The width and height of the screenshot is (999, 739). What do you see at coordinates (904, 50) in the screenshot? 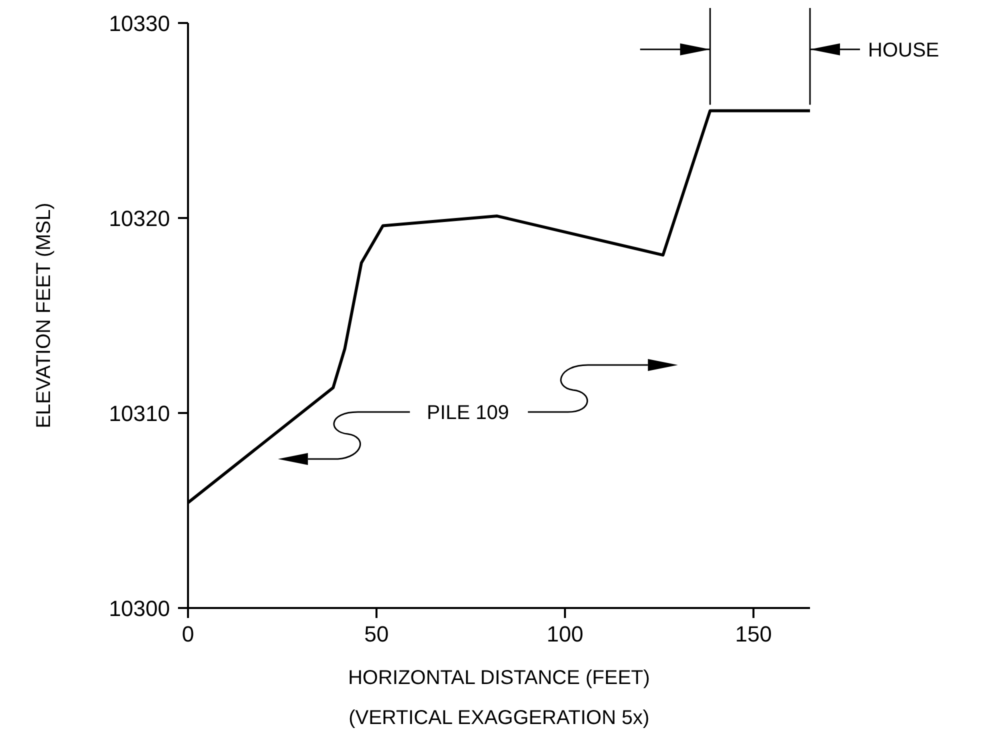
I see `text: HOUSE` at bounding box center [904, 50].